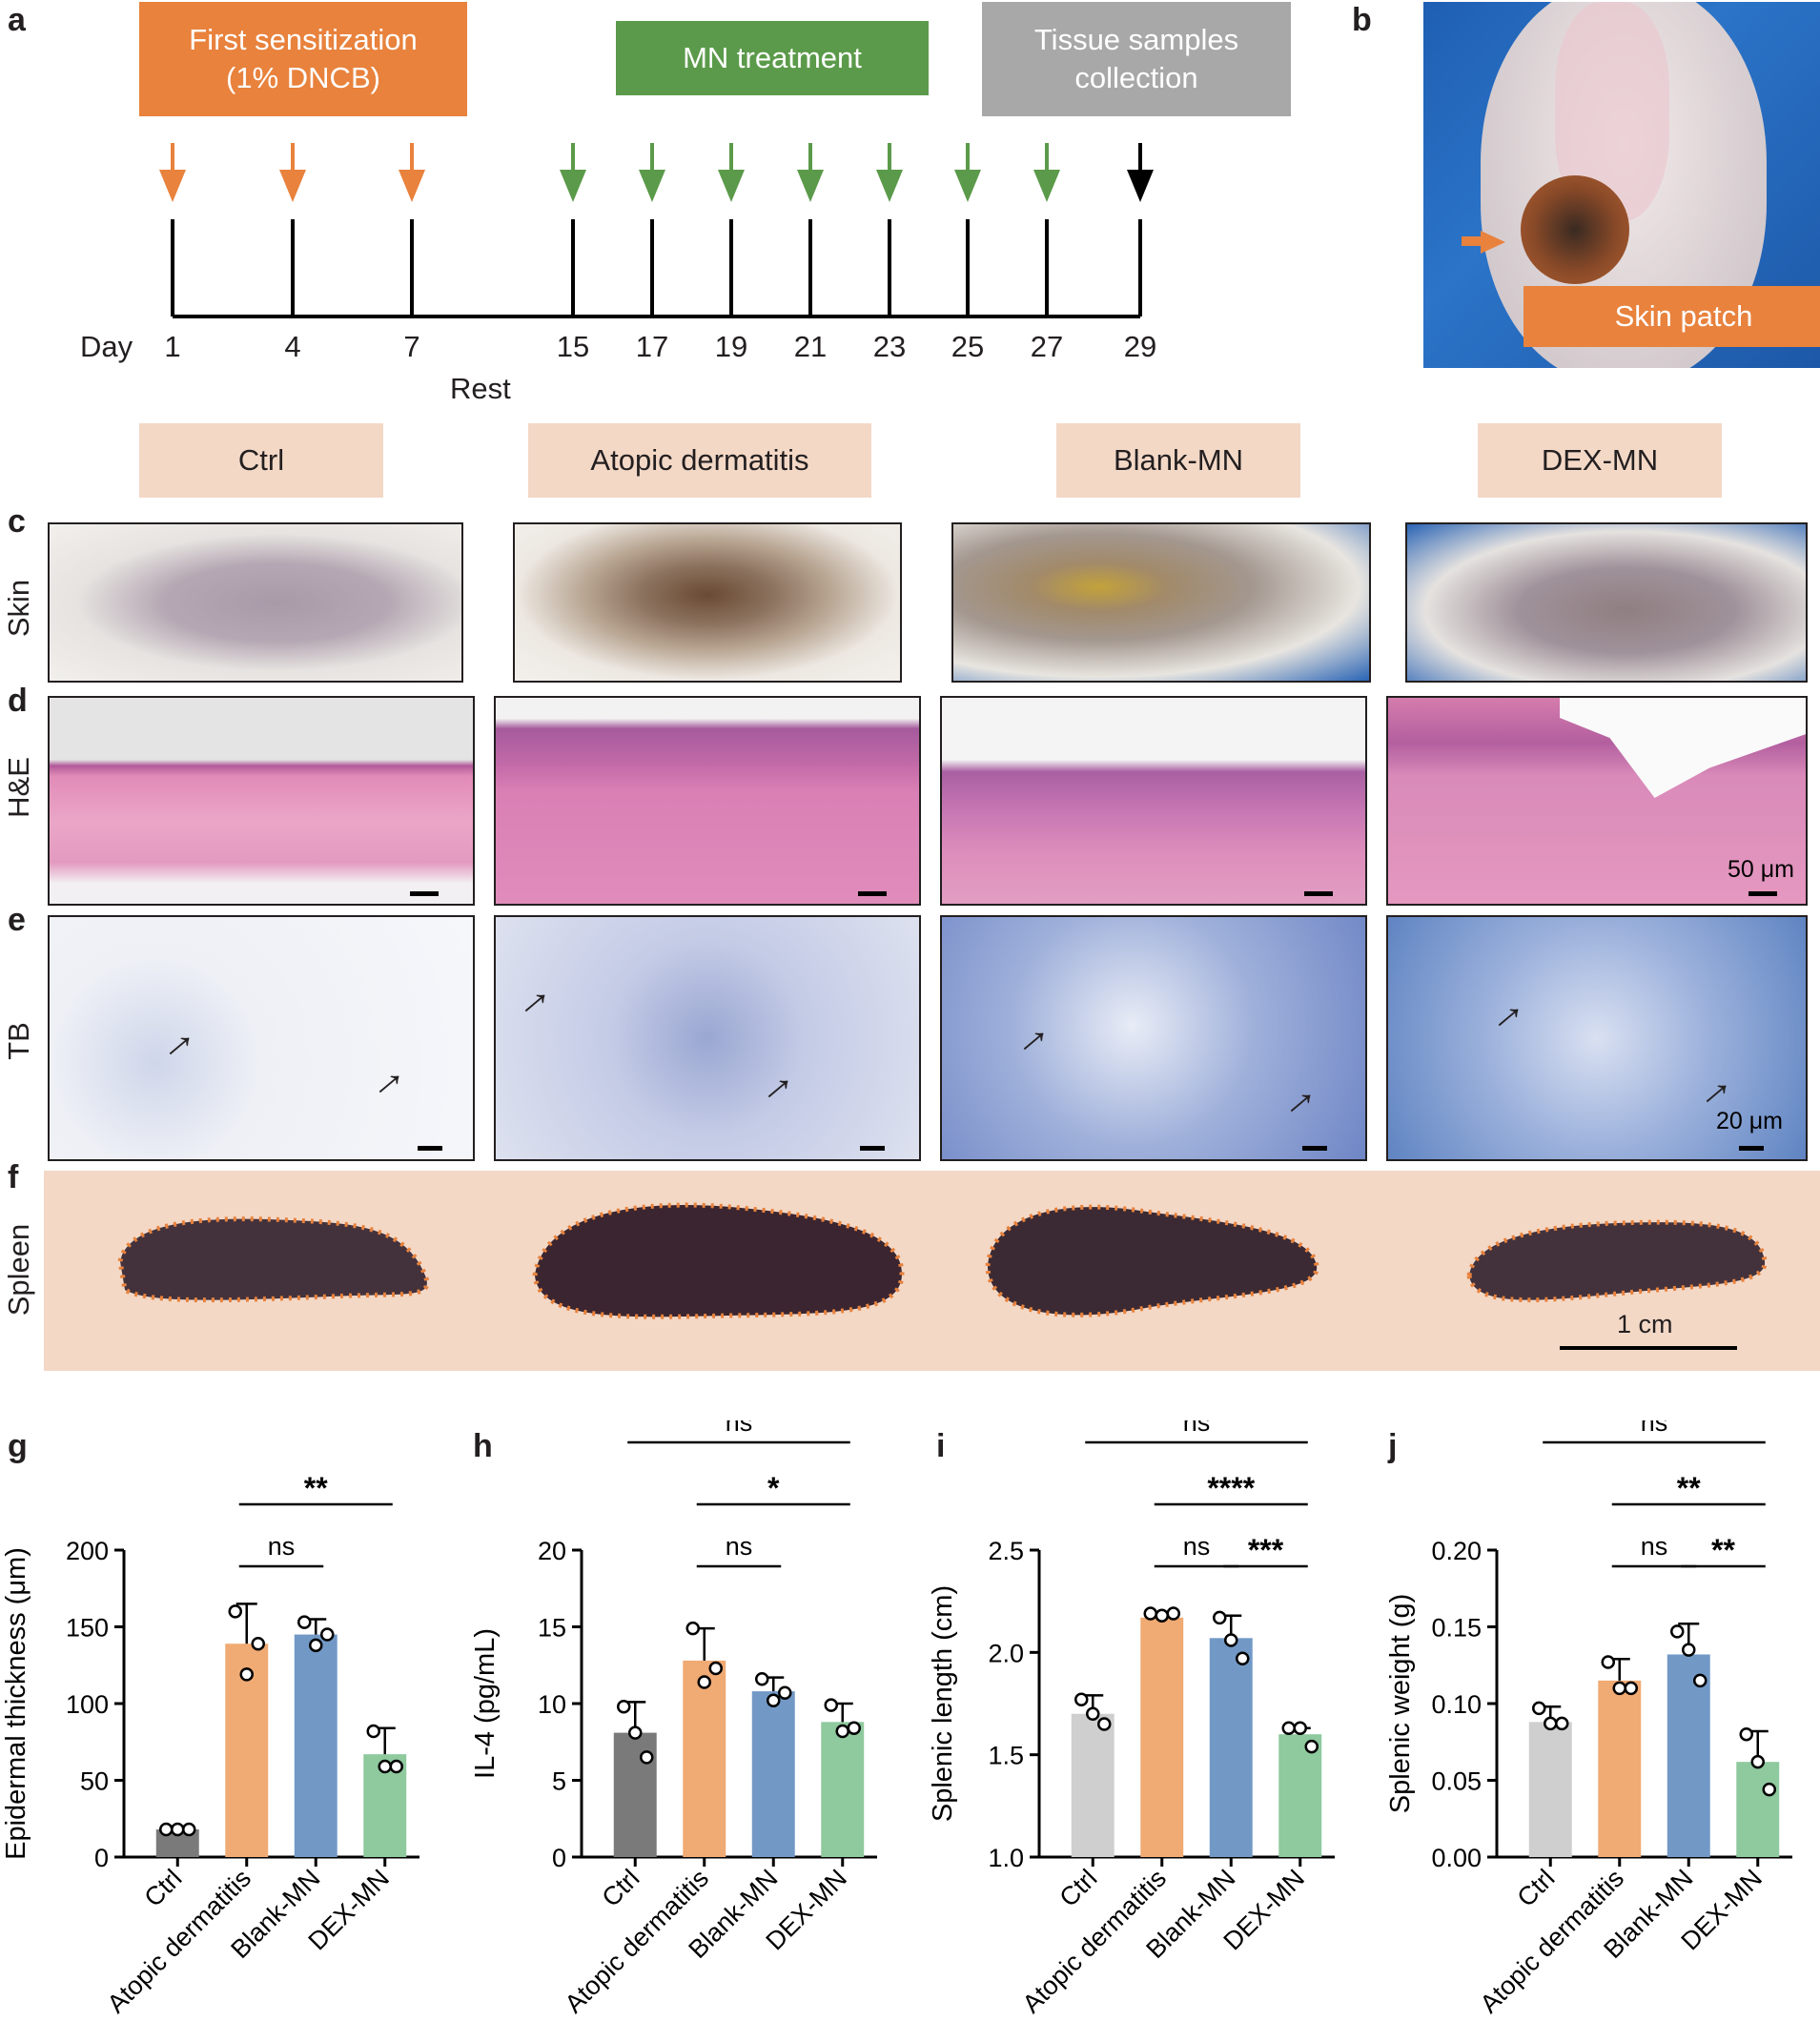  I want to click on y-tick-label: 2.5, so click(1006, 1551).